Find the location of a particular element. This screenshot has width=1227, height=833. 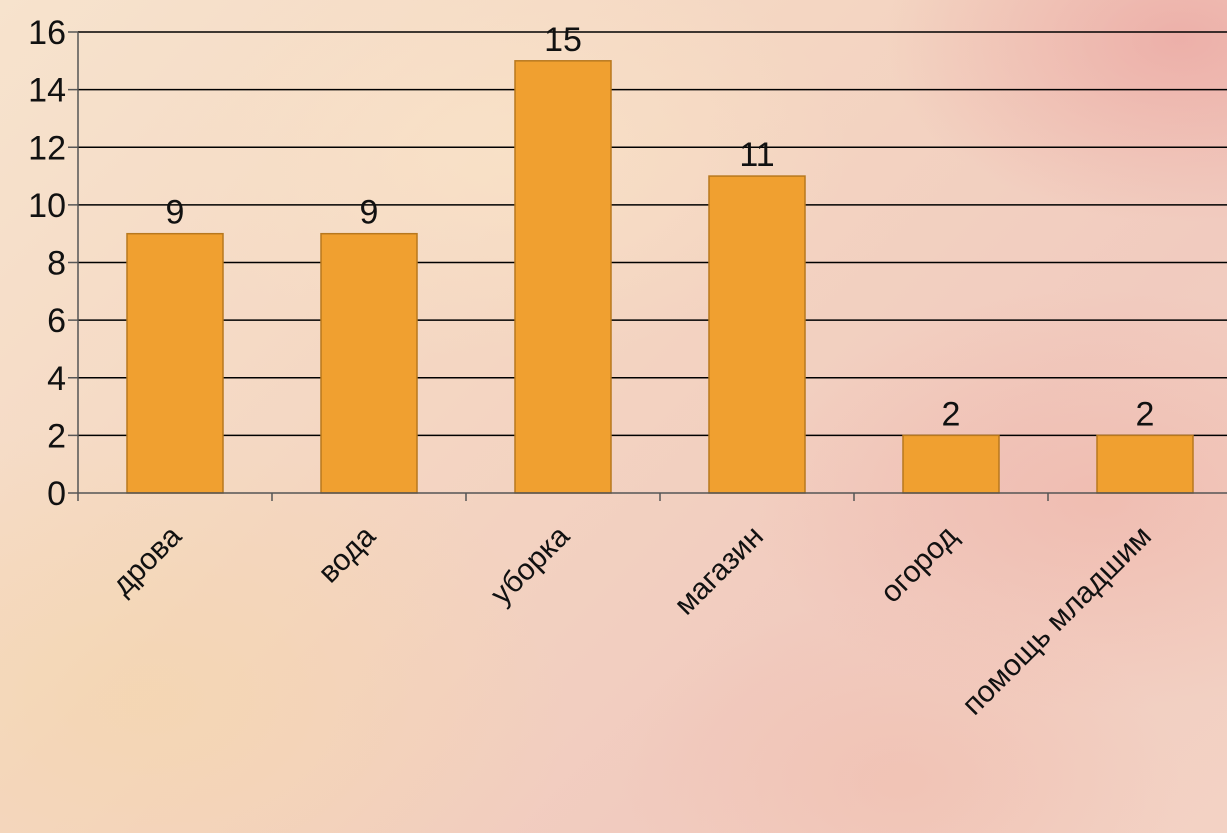

y-tick-label: 2 is located at coordinates (56, 436).